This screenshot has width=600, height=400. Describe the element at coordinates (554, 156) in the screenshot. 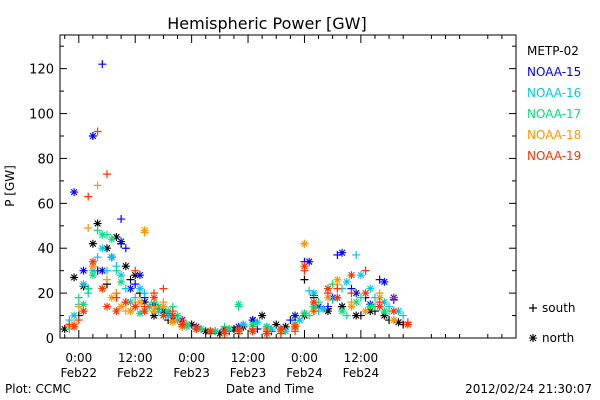

I see `legend-item: NOAA-19` at that location.